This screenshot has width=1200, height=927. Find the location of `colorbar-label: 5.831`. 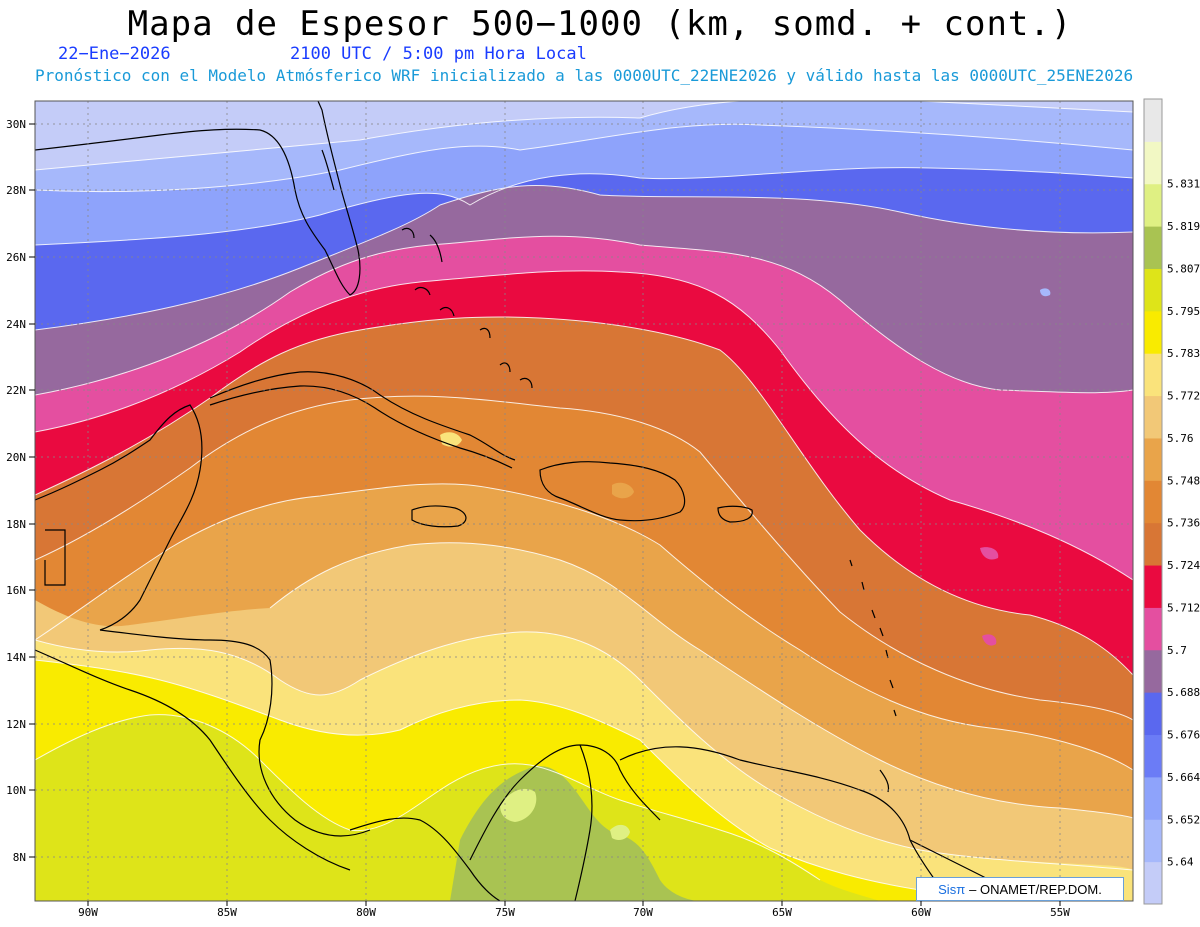

colorbar-label: 5.831 is located at coordinates (1183, 184).